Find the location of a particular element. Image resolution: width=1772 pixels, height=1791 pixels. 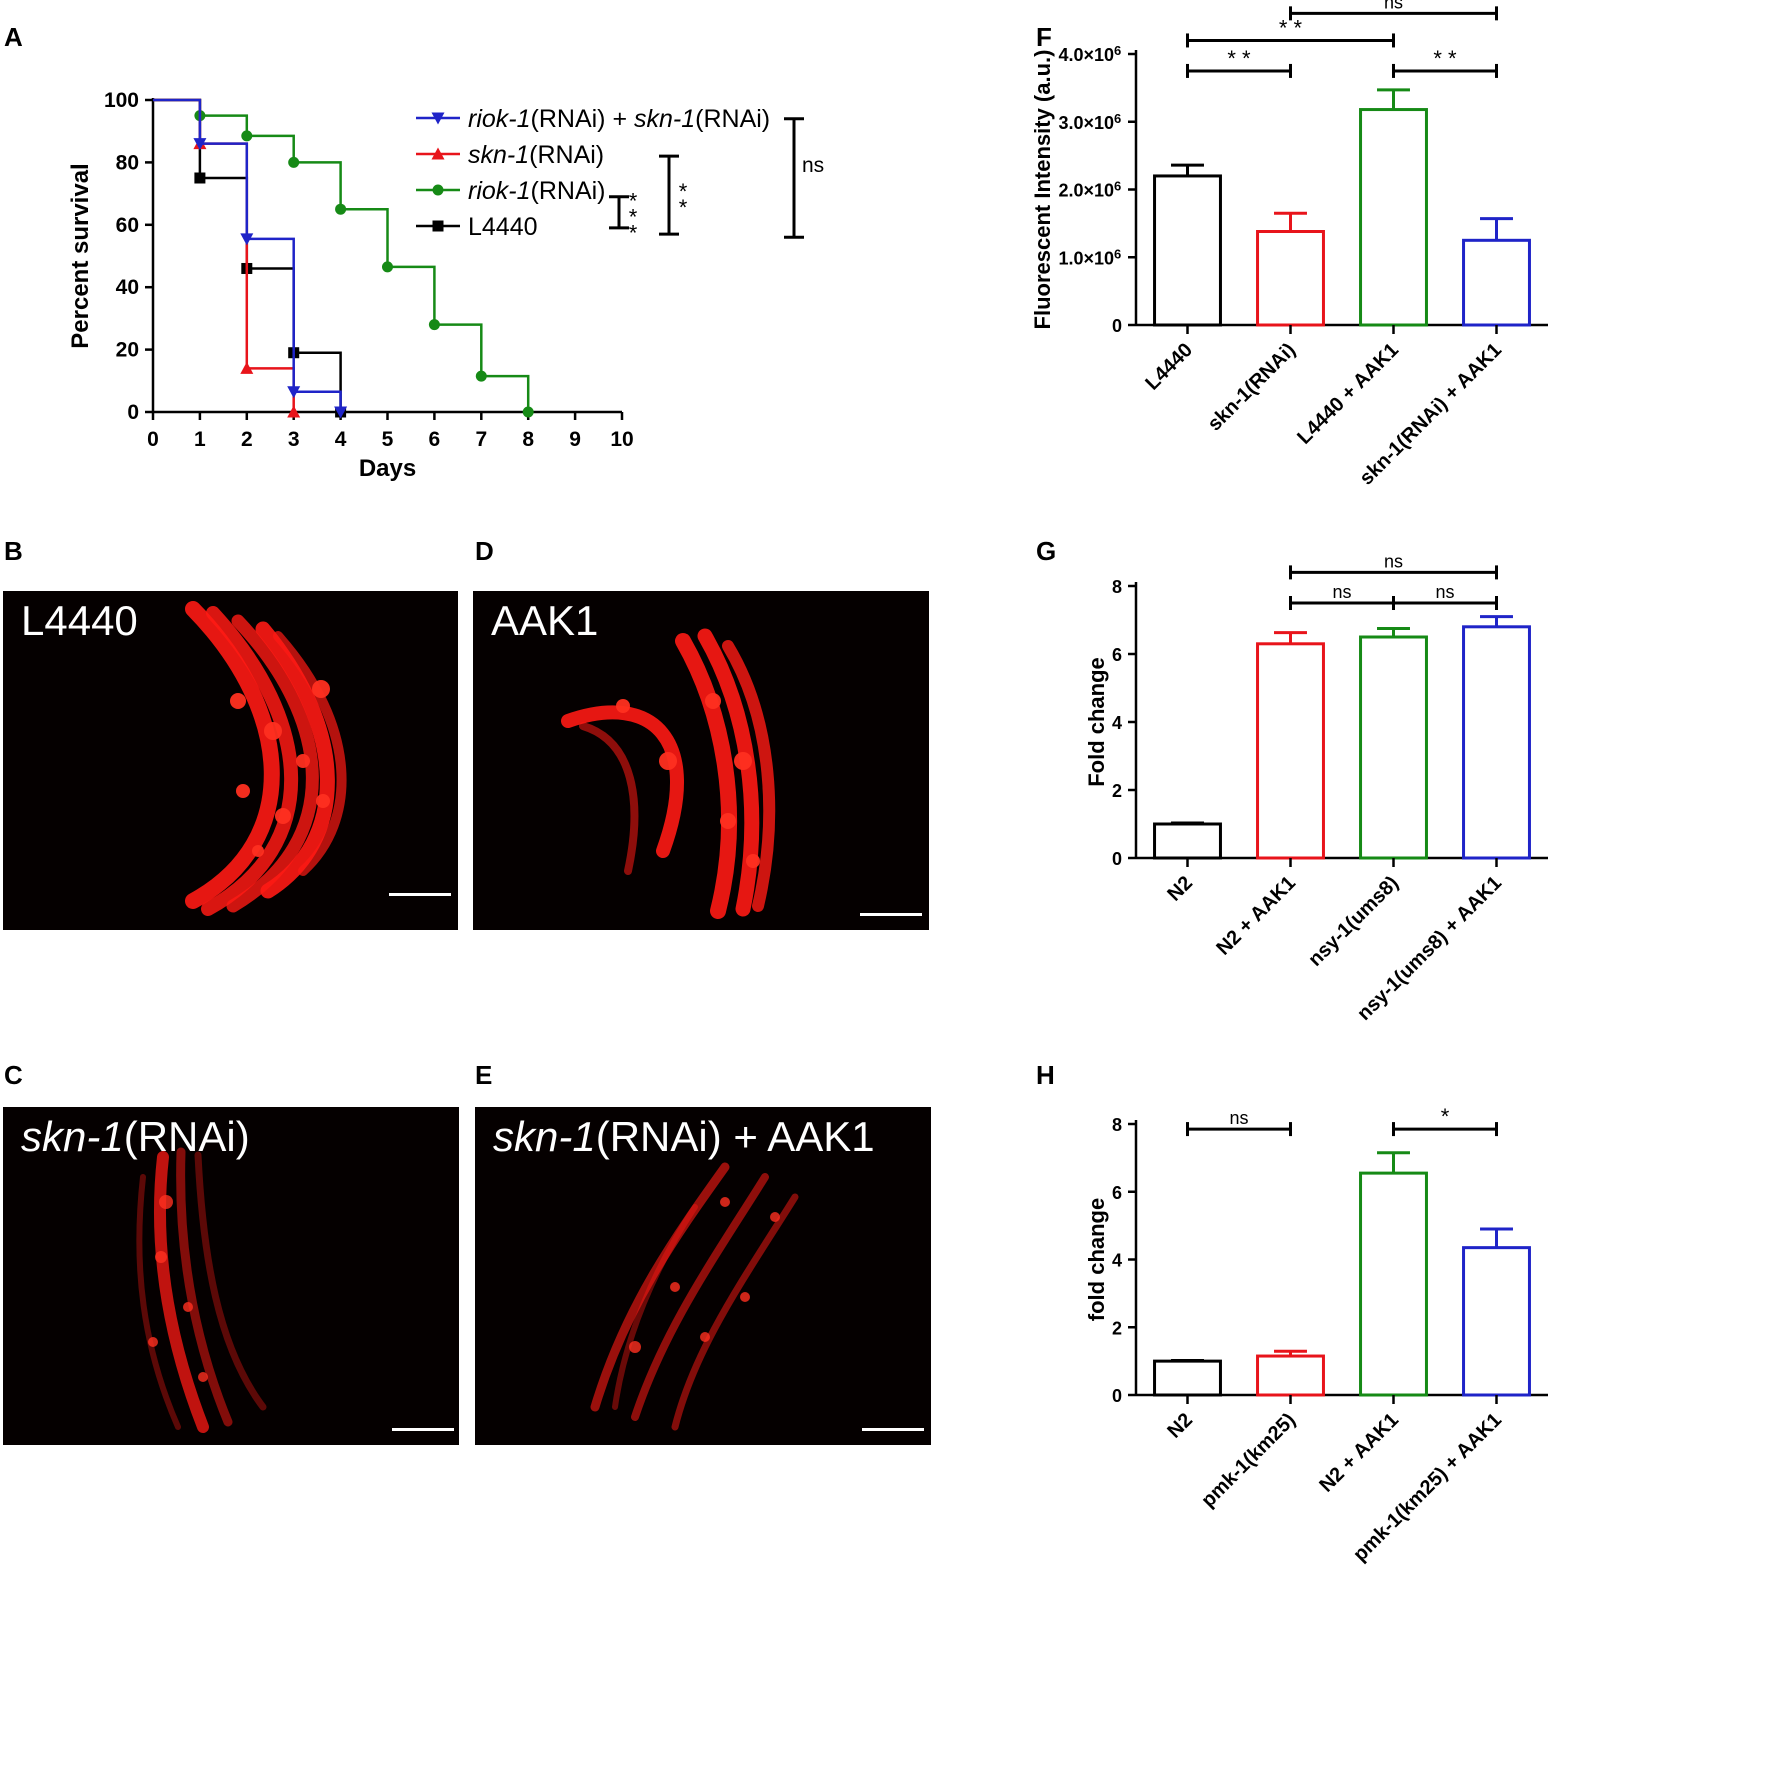

y-tick-label: 80 is located at coordinates (127, 162).